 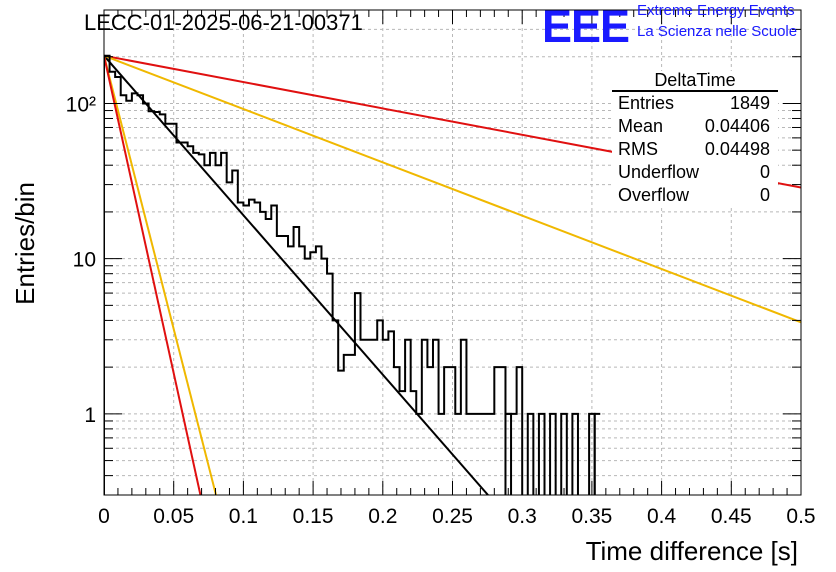 I want to click on x-tick-label: 0.15, so click(x=313, y=516).